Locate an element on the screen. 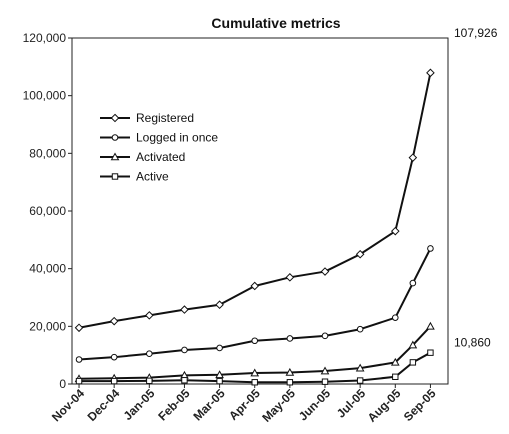 This screenshot has height=434, width=509. legend-label: Logged in once is located at coordinates (177, 138).